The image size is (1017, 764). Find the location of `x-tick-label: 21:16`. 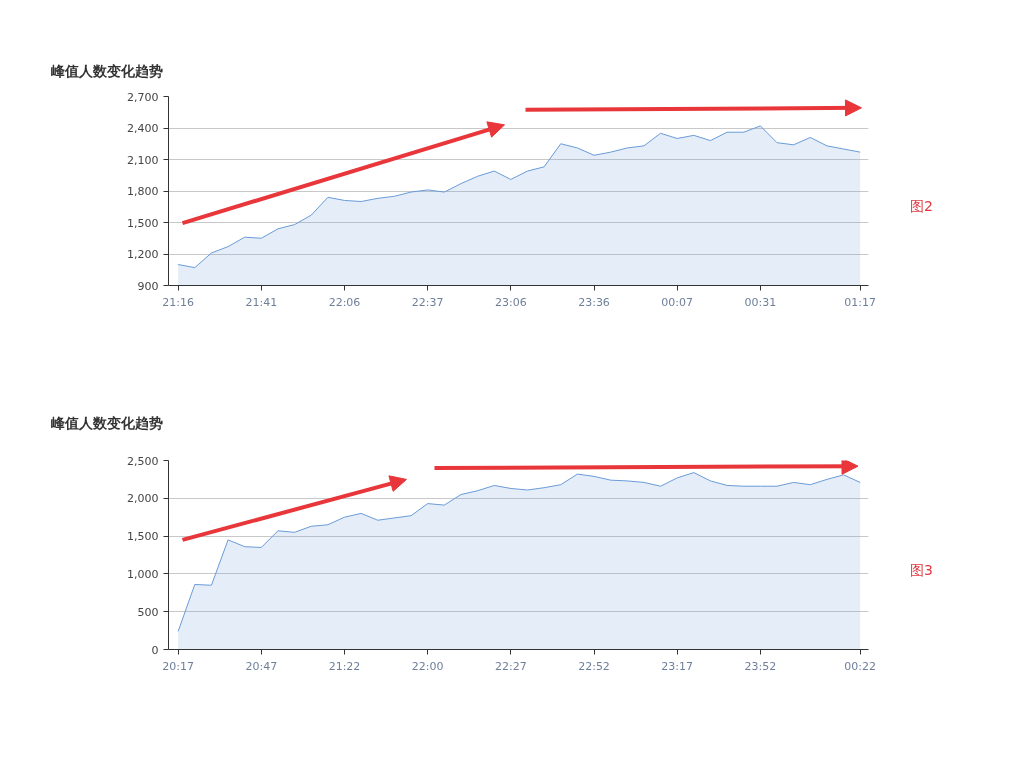

x-tick-label: 21:16 is located at coordinates (178, 302).